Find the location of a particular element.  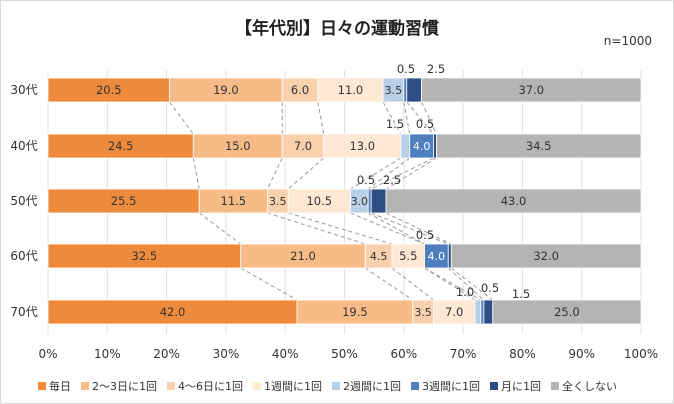

data-label: 15.0 is located at coordinates (238, 146).